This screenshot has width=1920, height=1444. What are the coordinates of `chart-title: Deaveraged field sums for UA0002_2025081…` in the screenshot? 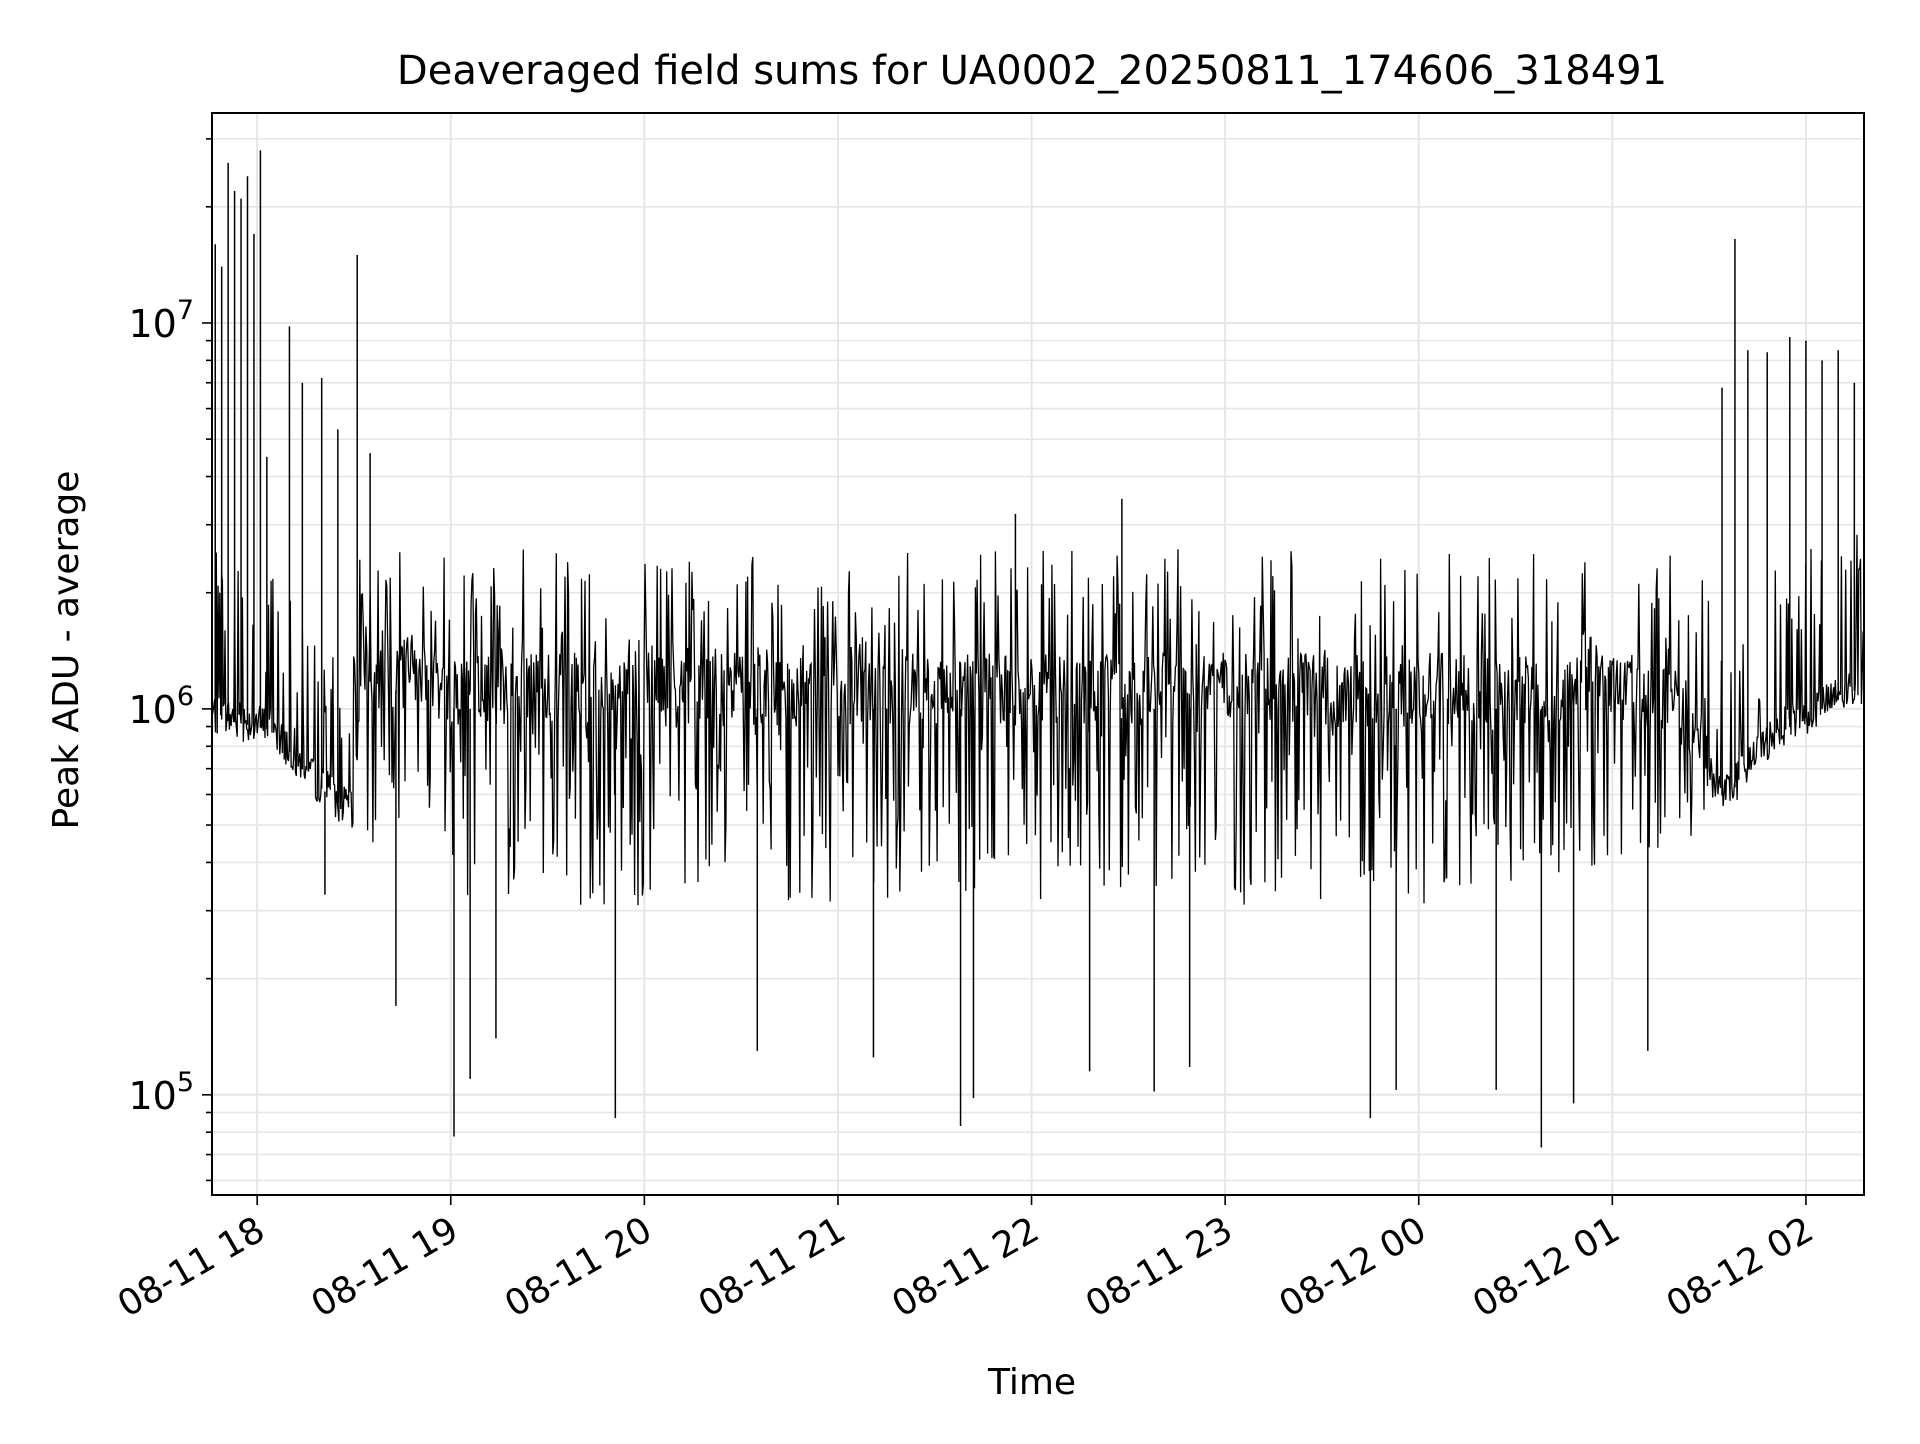 It's located at (1032, 71).